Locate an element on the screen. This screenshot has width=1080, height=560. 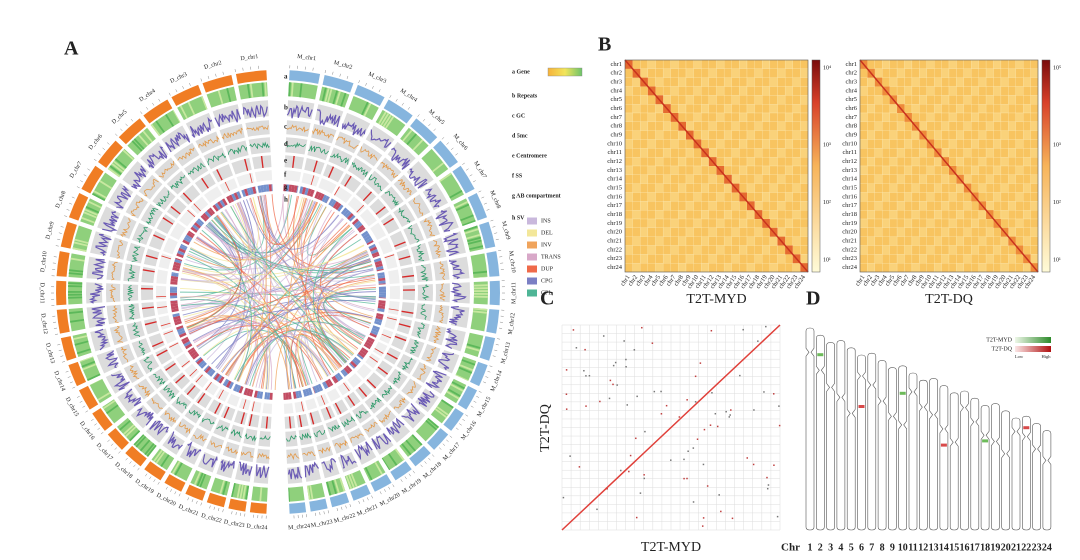
track-background is located at coordinates (184, 428).